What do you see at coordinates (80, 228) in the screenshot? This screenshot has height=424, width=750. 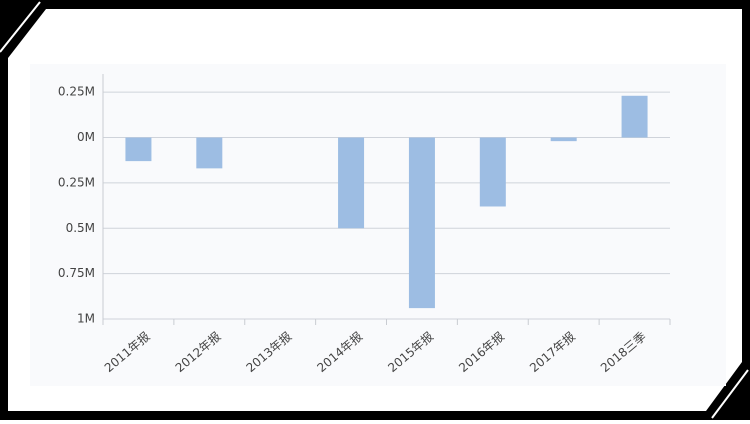 I see `y-tick-label: 0.5M` at bounding box center [80, 228].